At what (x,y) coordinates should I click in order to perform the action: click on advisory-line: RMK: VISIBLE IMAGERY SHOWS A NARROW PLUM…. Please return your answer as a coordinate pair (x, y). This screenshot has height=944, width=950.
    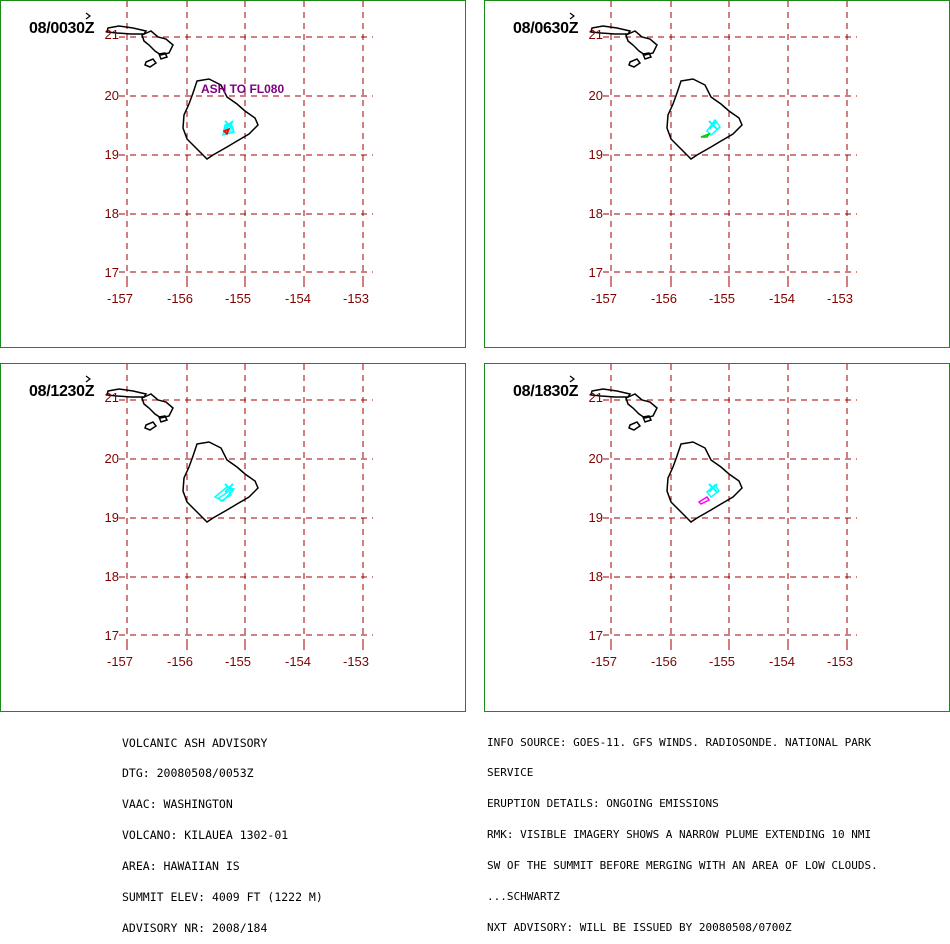
    Looking at the image, I should click on (679, 835).